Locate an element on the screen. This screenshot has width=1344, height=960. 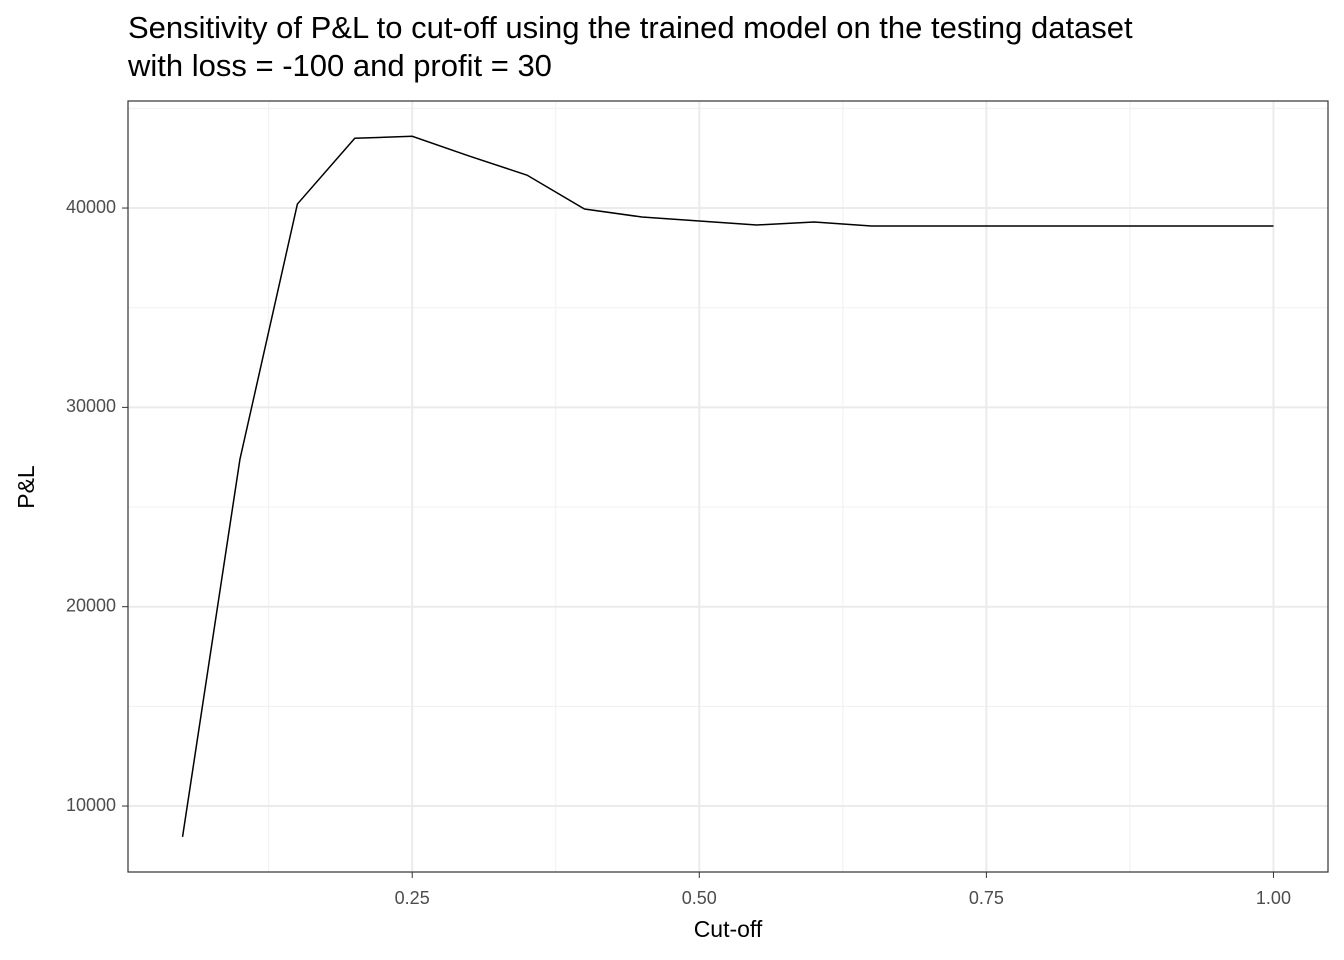
x-tick-label: 0.75 is located at coordinates (986, 898).